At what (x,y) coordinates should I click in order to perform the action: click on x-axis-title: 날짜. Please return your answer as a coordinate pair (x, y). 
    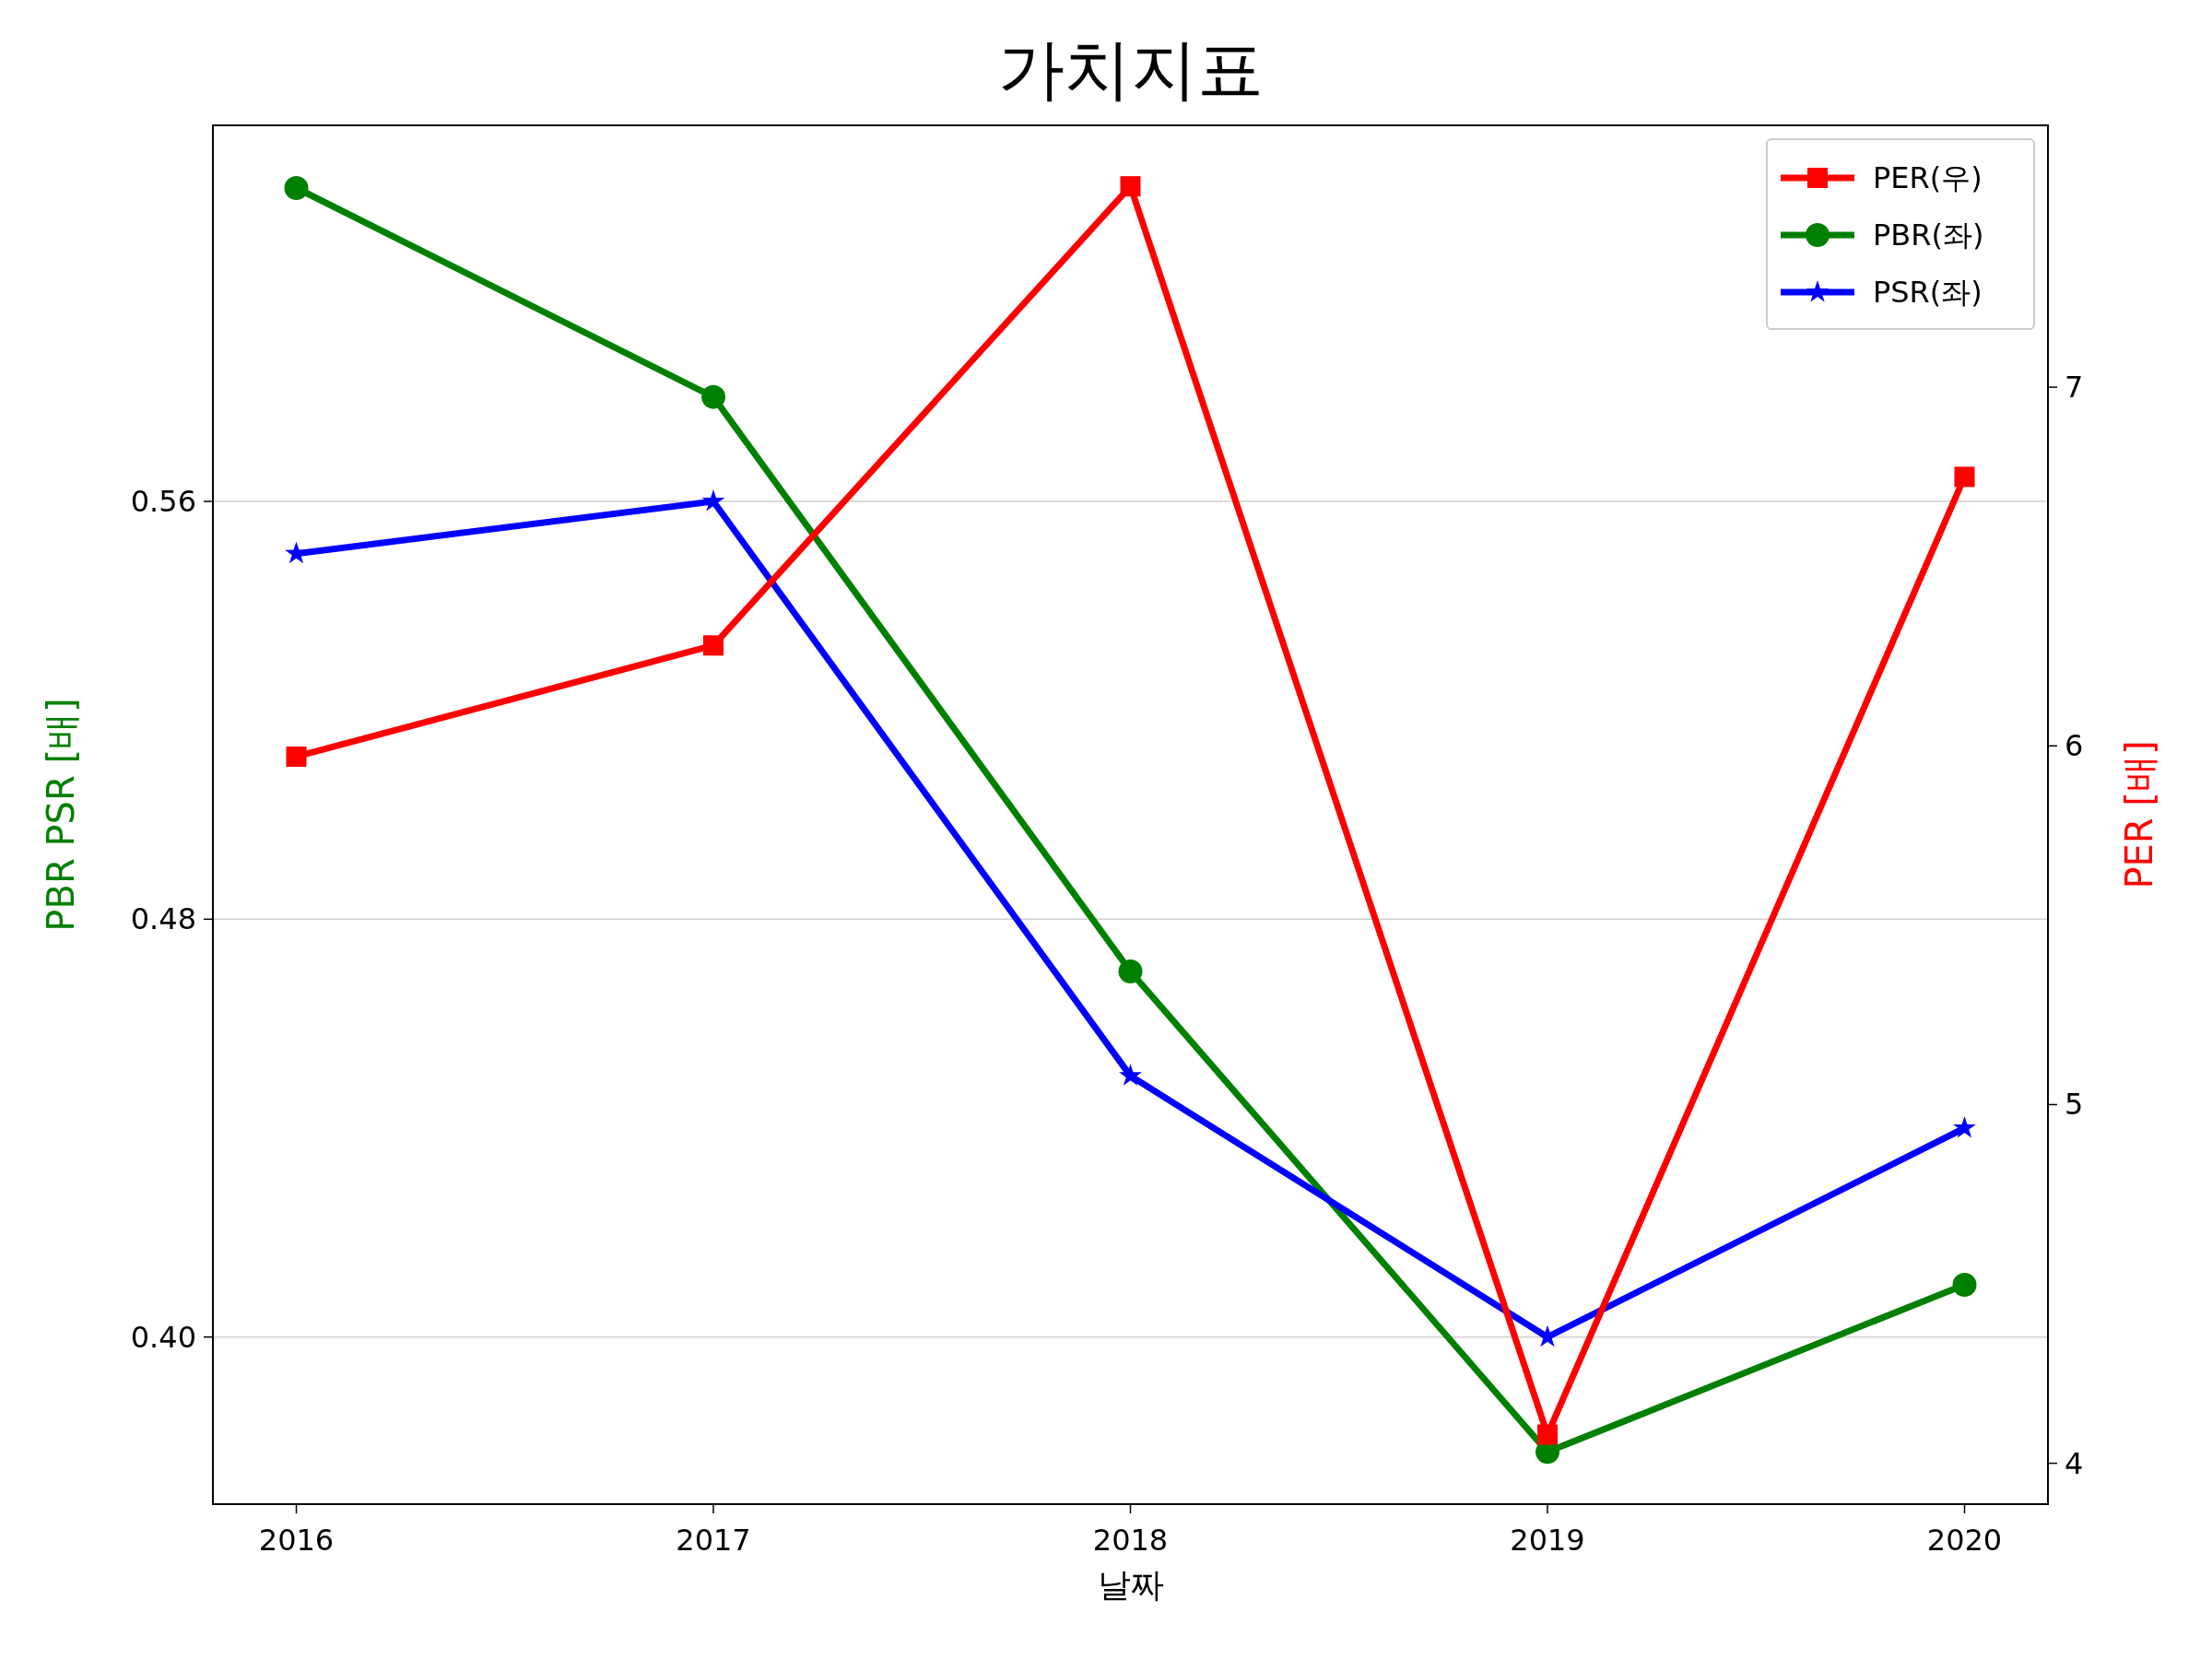
    Looking at the image, I should click on (1130, 1585).